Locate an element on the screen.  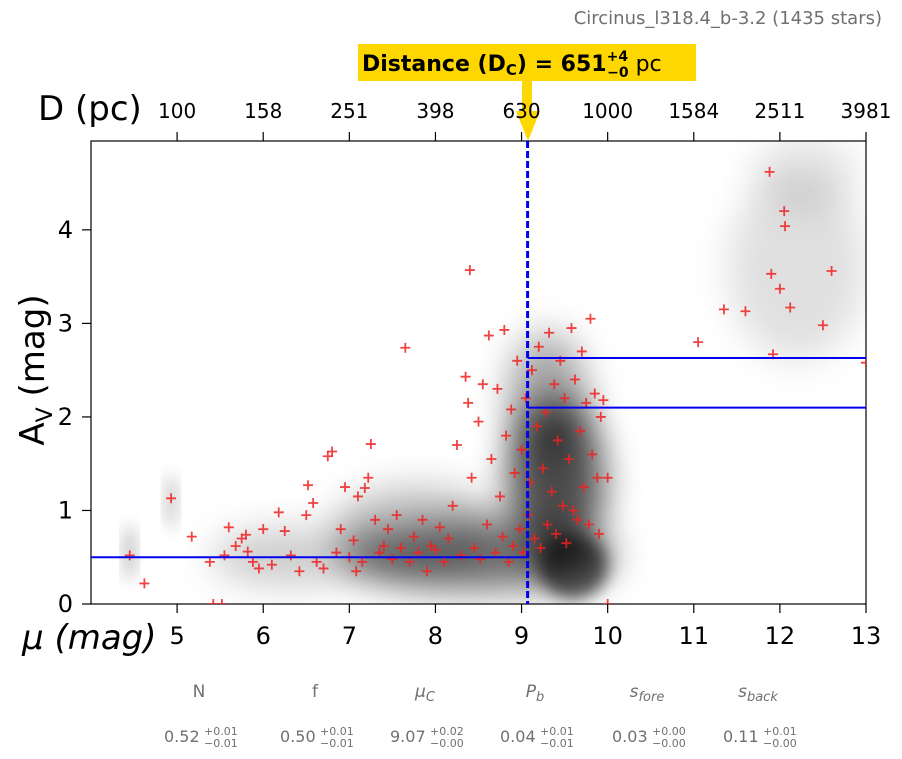
top-tick-label: 398 is located at coordinates (435, 111).